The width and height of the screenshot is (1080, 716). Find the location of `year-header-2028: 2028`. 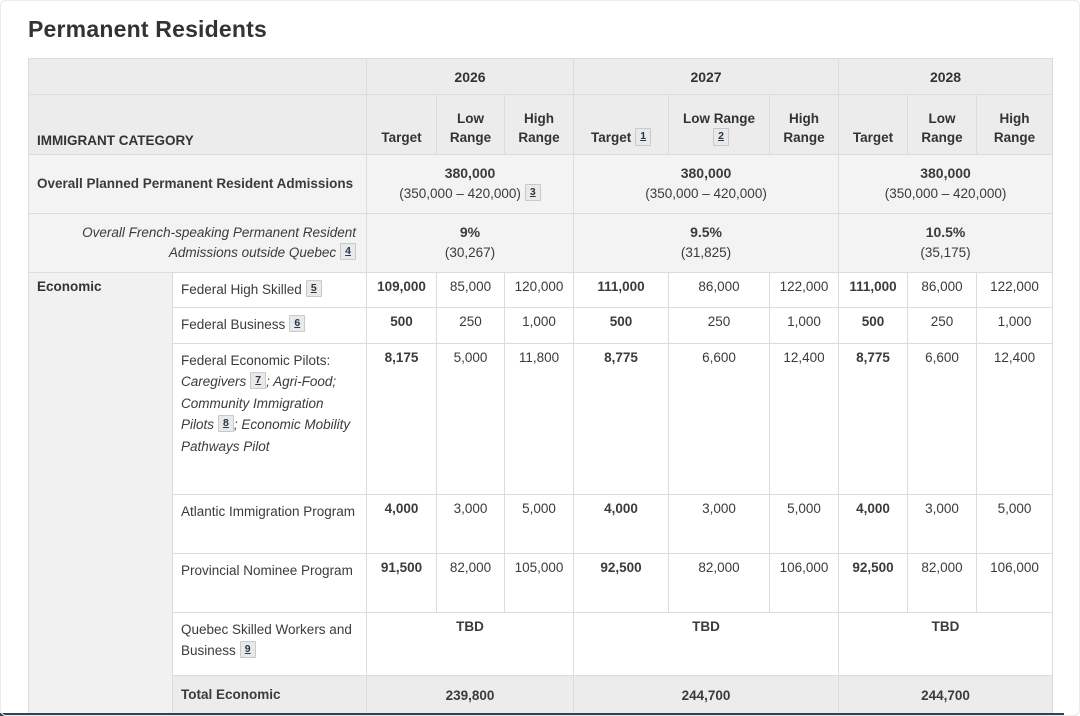

year-header-2028: 2028 is located at coordinates (946, 76).